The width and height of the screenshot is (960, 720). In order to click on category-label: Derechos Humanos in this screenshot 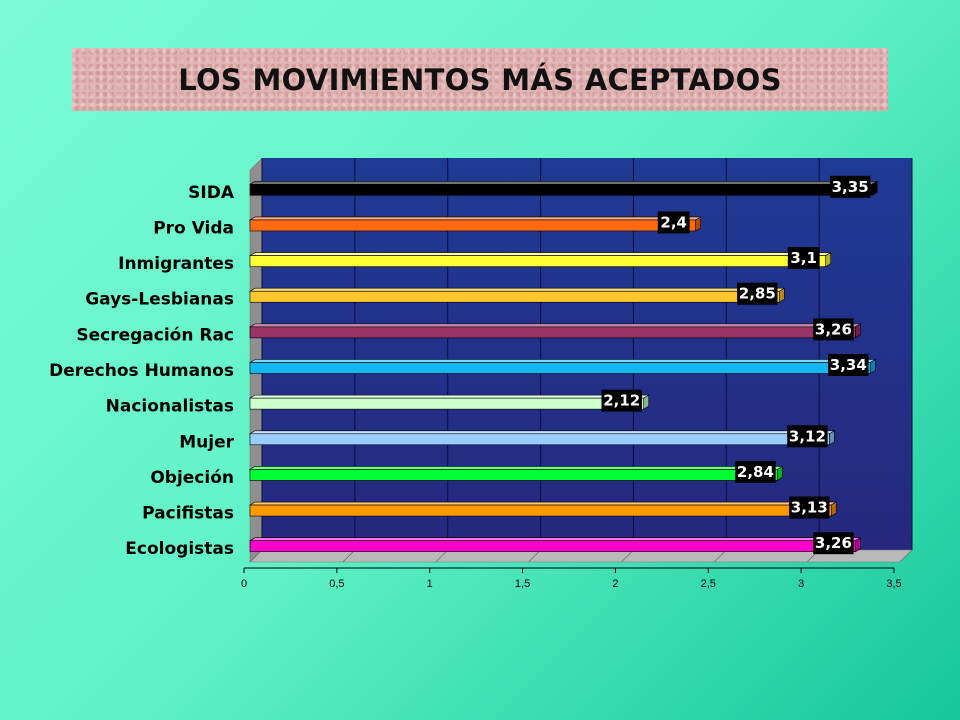, I will do `click(141, 371)`.